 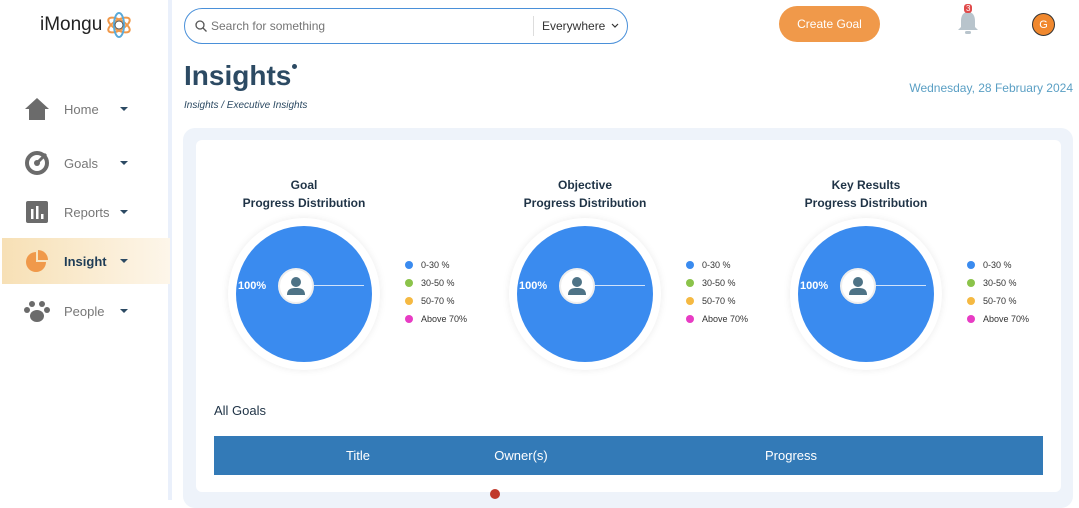 I want to click on sidebar-item-home: Home, so click(x=86, y=109).